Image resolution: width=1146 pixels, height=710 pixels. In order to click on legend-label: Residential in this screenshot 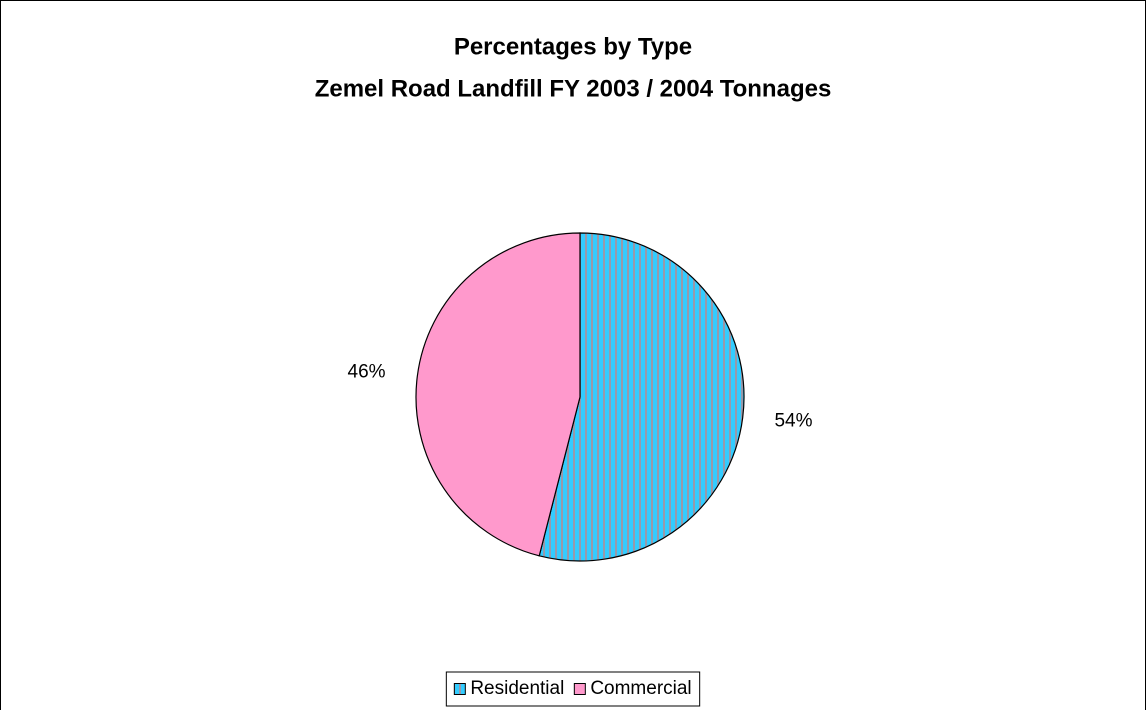, I will do `click(517, 688)`.